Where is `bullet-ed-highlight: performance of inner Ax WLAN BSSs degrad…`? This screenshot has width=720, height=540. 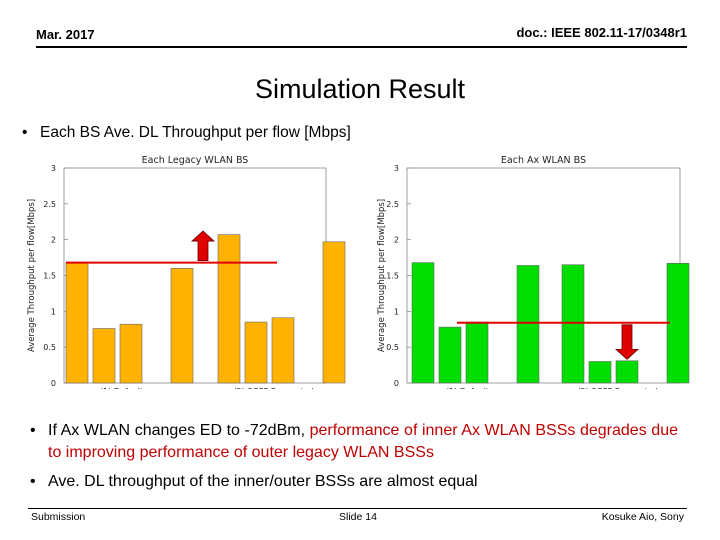 bullet-ed-highlight: performance of inner Ax WLAN BSSs degrad… is located at coordinates (363, 441).